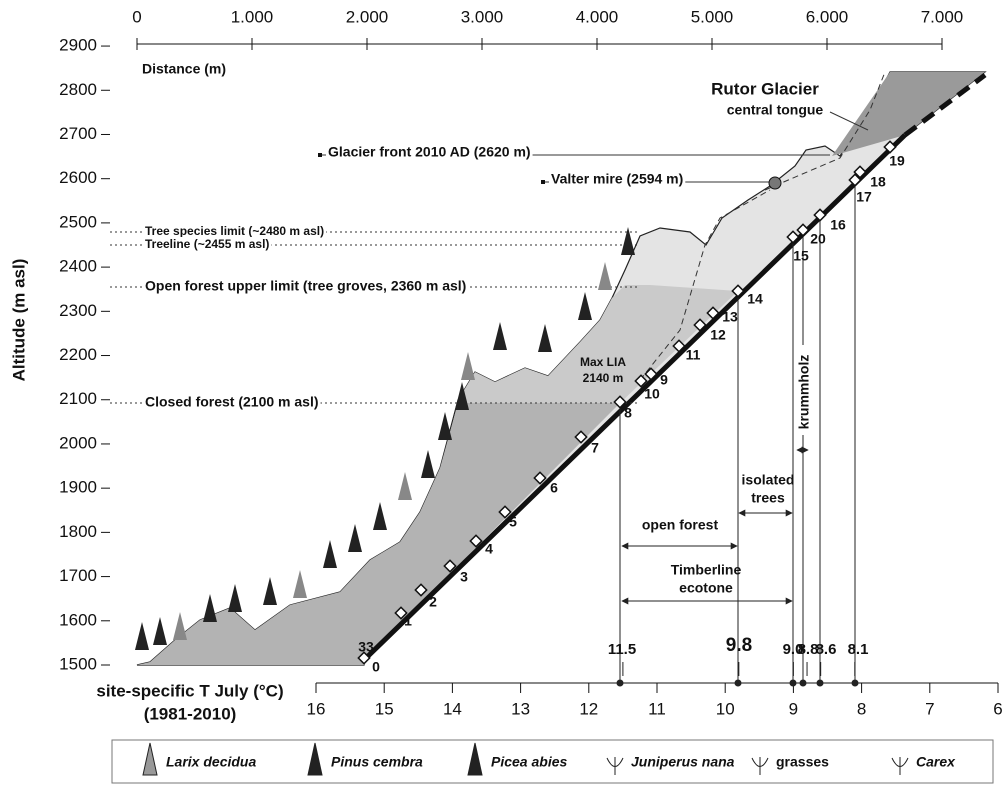  Describe the element at coordinates (802, 762) in the screenshot. I see `legend-label: grasses` at that location.